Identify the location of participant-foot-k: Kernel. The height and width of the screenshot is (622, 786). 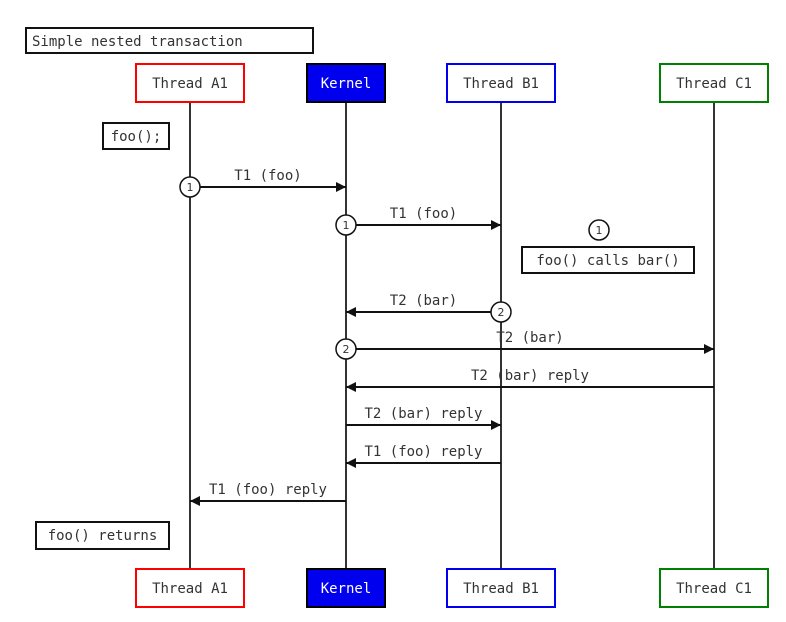
(346, 588).